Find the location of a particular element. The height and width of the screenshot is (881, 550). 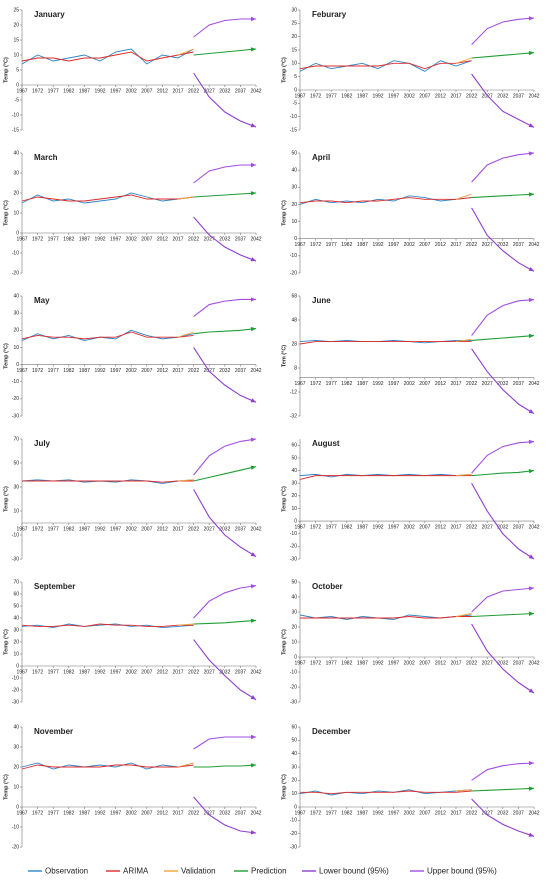

x-tick-label: 1967 is located at coordinates (21, 529).